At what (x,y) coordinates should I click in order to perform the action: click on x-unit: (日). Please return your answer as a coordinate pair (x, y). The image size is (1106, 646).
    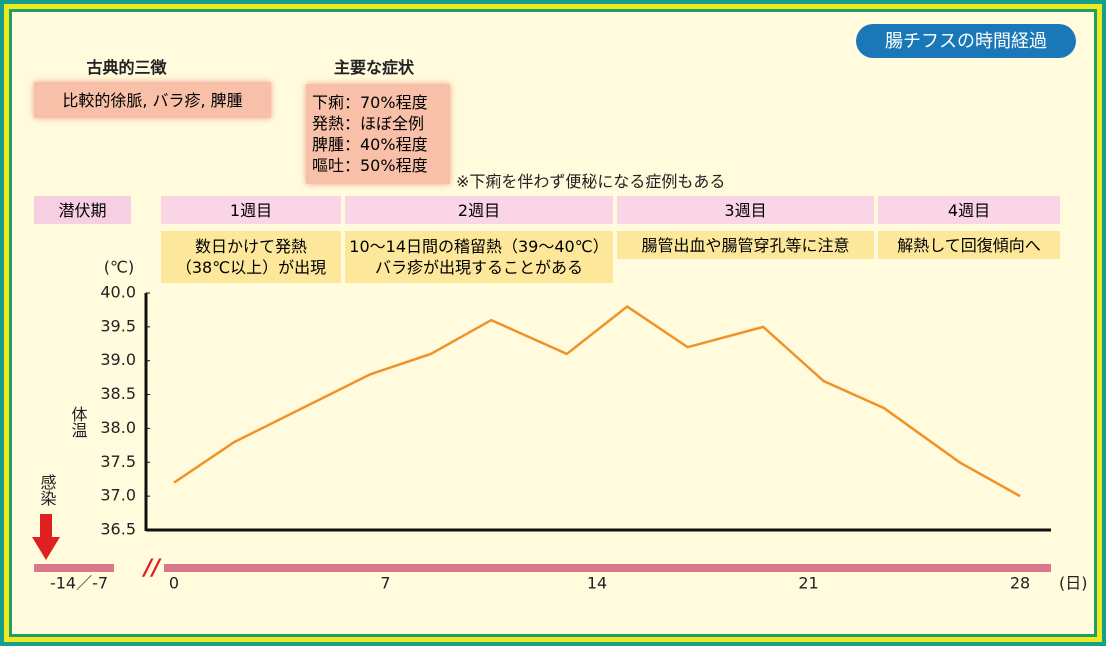
    Looking at the image, I should click on (1073, 583).